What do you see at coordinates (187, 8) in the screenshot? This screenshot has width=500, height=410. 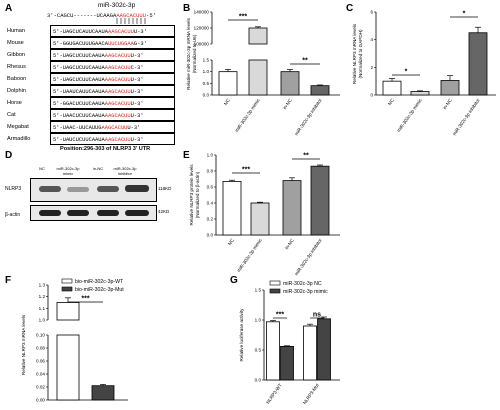 I see `panel-letter-b: B` at bounding box center [187, 8].